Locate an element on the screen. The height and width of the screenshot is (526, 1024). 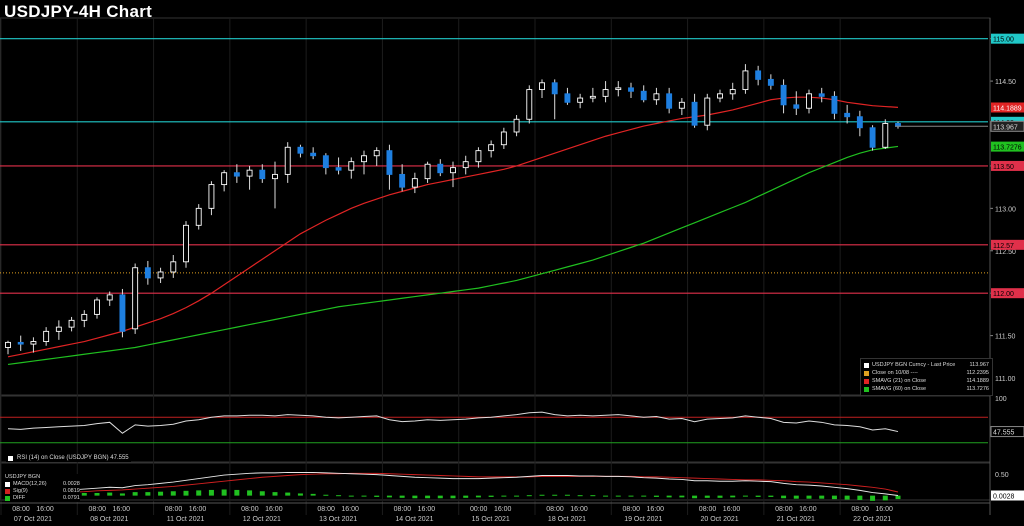
rsi-legend-label: RSI (14) on Close (USDJPY BGN) is located at coordinates (63, 458).